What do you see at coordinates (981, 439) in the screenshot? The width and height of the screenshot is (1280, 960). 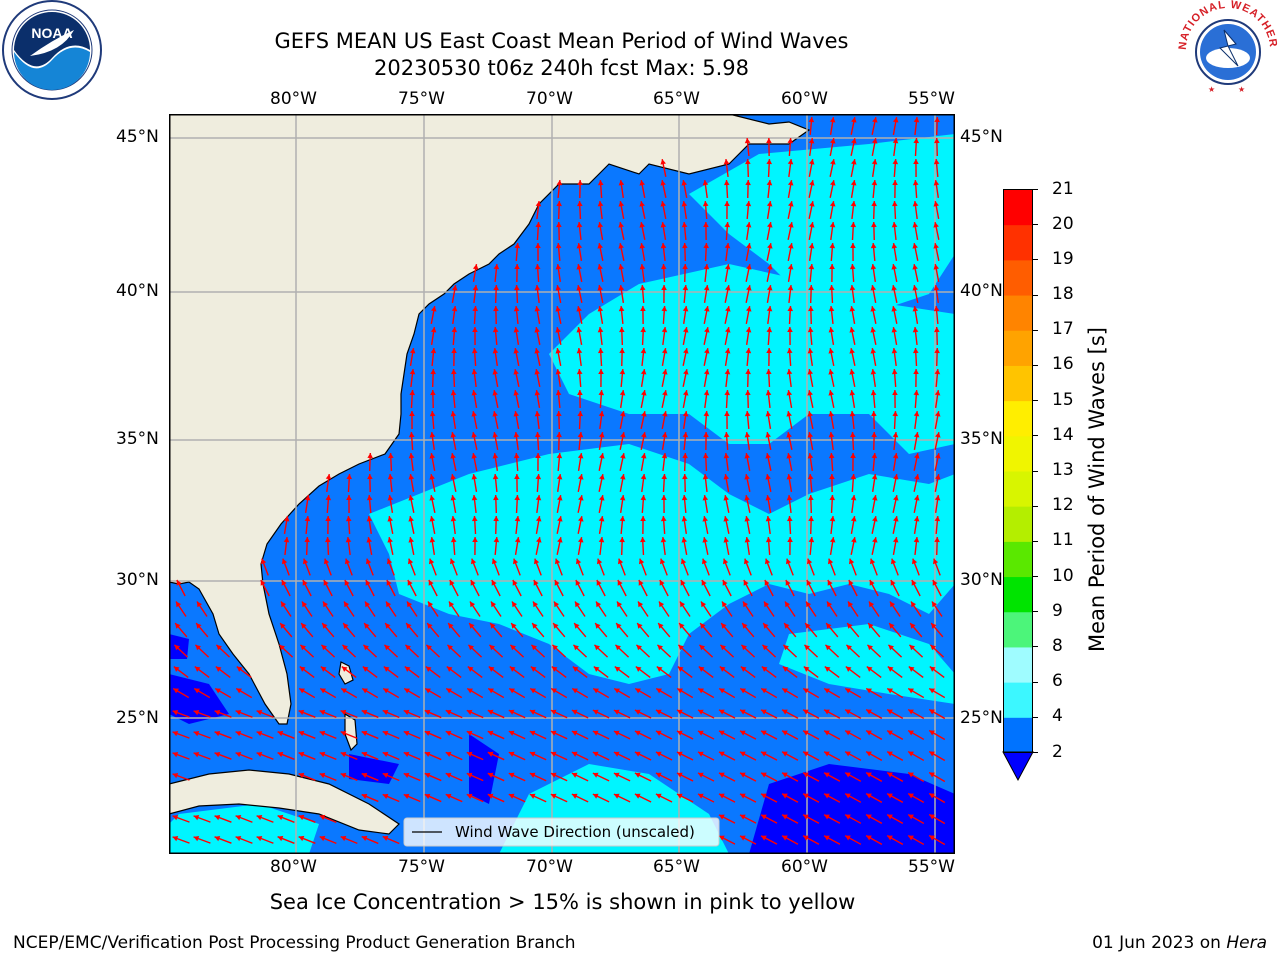 I see `lat-label-right: 35°N` at bounding box center [981, 439].